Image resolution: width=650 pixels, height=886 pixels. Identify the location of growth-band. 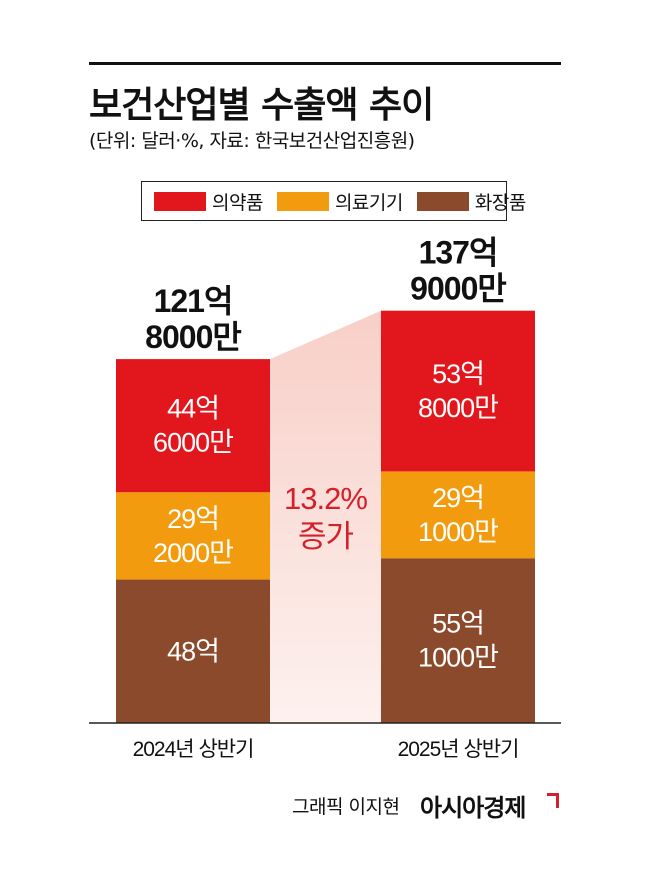
(325, 516).